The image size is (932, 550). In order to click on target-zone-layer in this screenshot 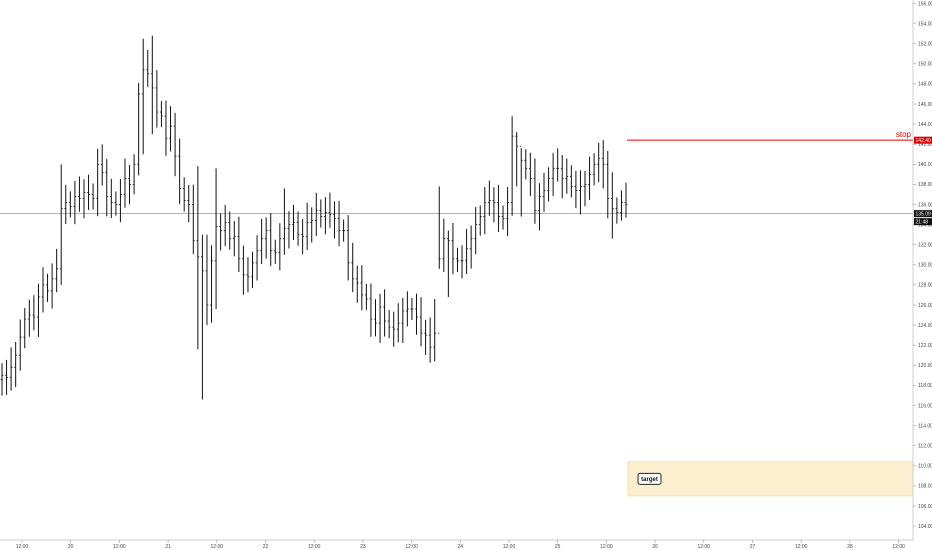, I will do `click(770, 479)`.